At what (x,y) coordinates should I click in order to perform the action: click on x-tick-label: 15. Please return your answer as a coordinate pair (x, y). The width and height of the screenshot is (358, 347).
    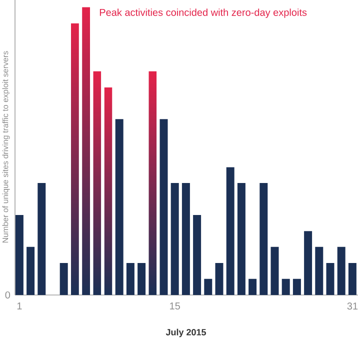
    Looking at the image, I should click on (175, 306).